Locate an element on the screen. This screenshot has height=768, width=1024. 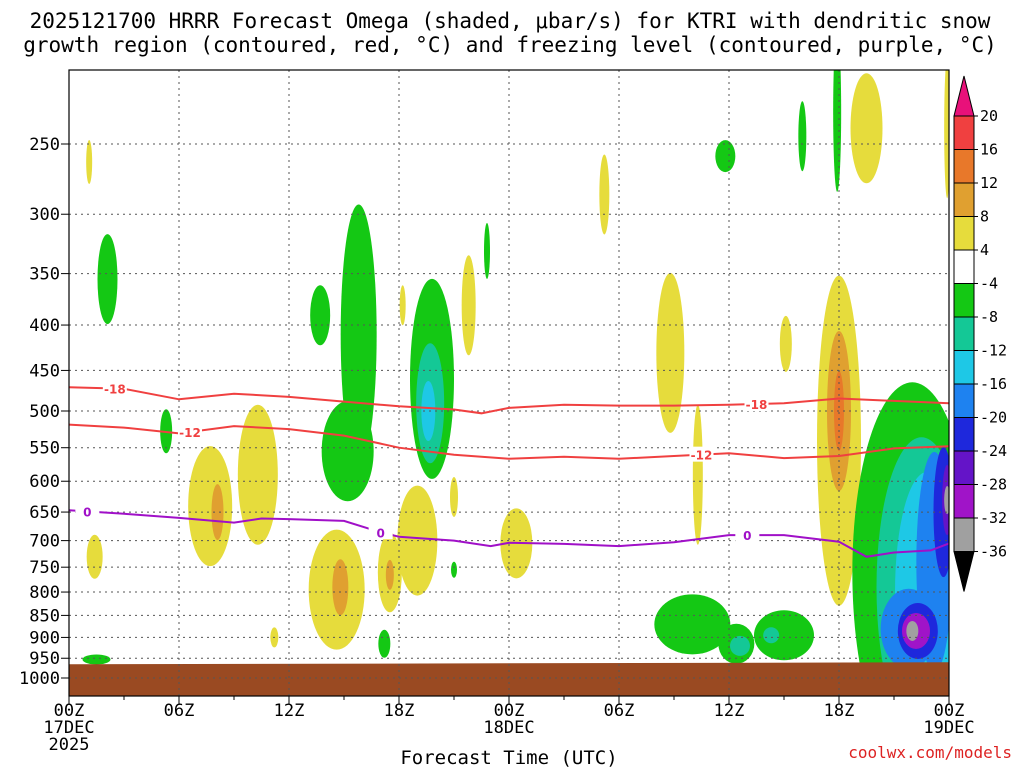
colorbar-label-6: -8 is located at coordinates (989, 317).